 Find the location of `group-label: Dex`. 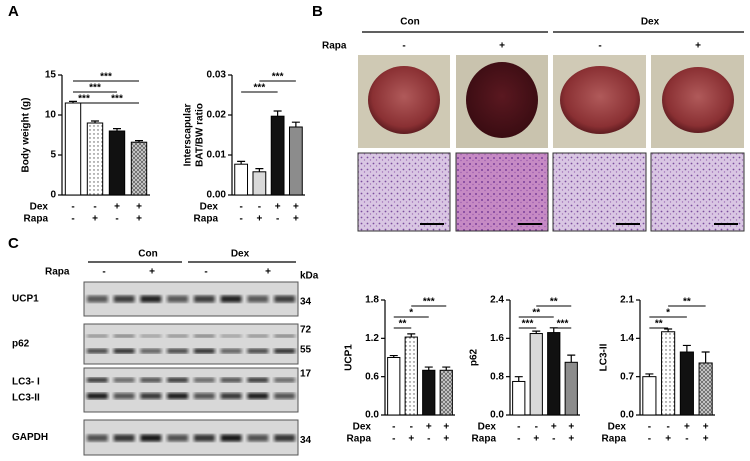

group-label: Dex is located at coordinates (650, 22).